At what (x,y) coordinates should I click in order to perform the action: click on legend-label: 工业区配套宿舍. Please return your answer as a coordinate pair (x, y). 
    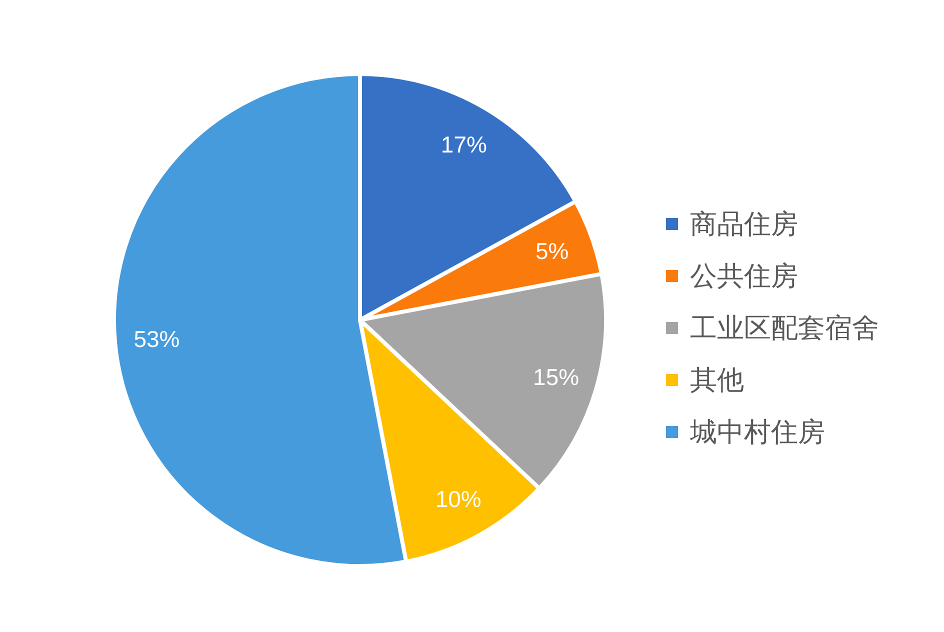
    Looking at the image, I should click on (784, 328).